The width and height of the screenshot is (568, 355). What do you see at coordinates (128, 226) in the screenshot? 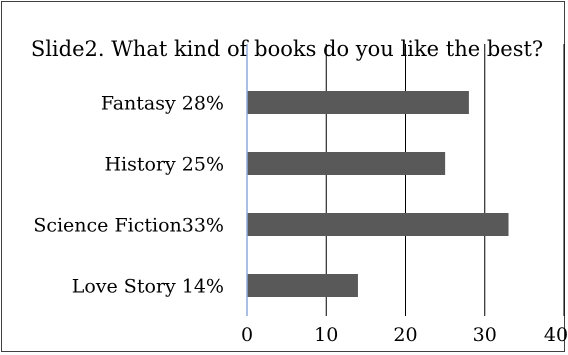
I see `category-label: Science Fiction33%` at bounding box center [128, 226].